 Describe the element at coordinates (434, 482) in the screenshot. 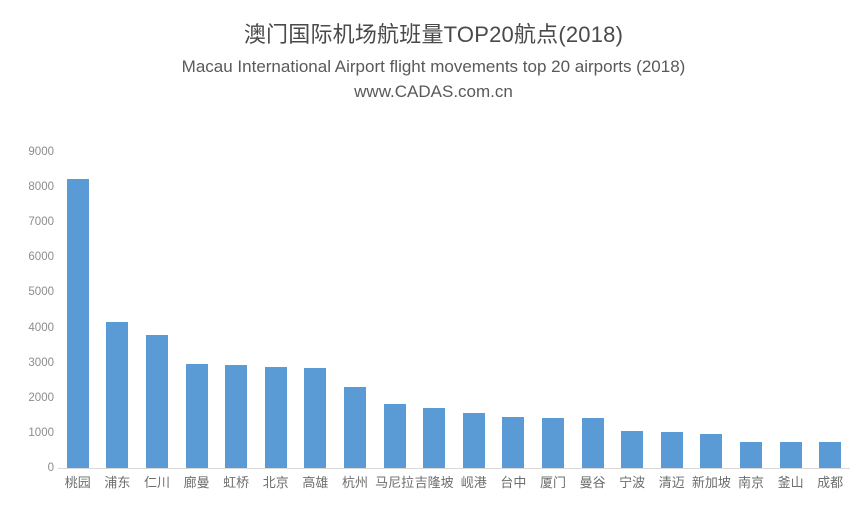

I see `x-axis-tick-label: 吉隆坡` at that location.